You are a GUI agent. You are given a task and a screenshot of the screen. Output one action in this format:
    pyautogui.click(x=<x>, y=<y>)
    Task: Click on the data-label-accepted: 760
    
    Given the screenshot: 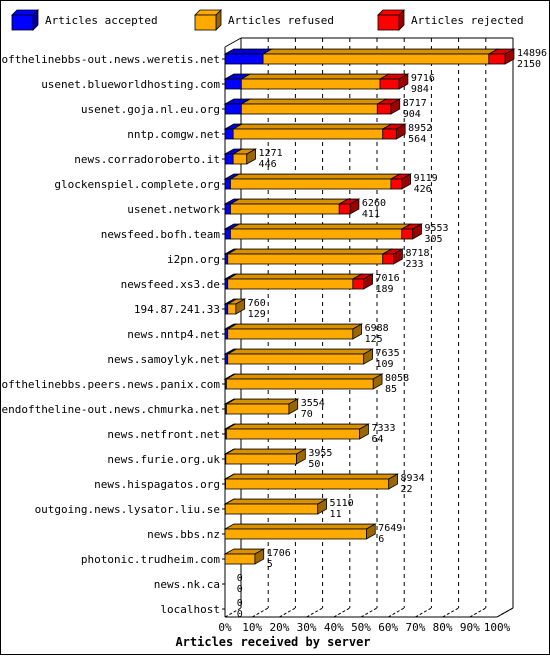 What is the action you would take?
    pyautogui.click(x=257, y=303)
    